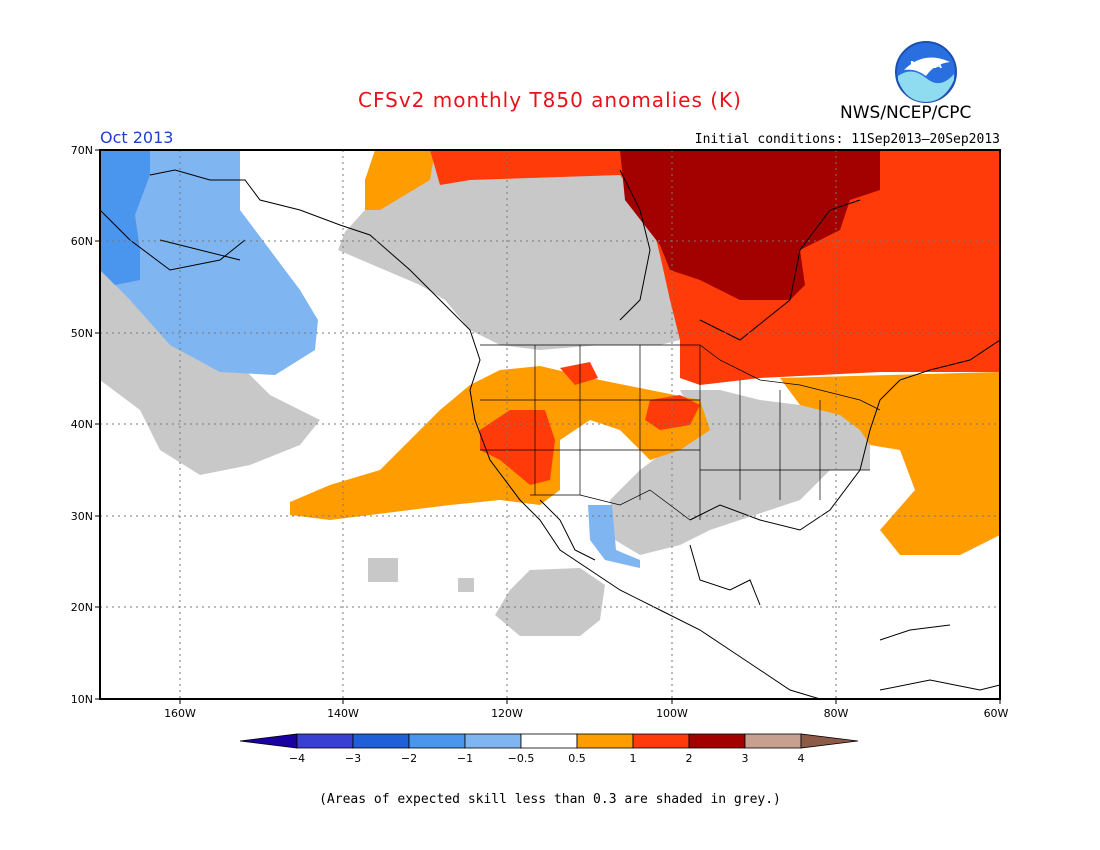  I want to click on low-skill-region-canada, so click(507, 250).